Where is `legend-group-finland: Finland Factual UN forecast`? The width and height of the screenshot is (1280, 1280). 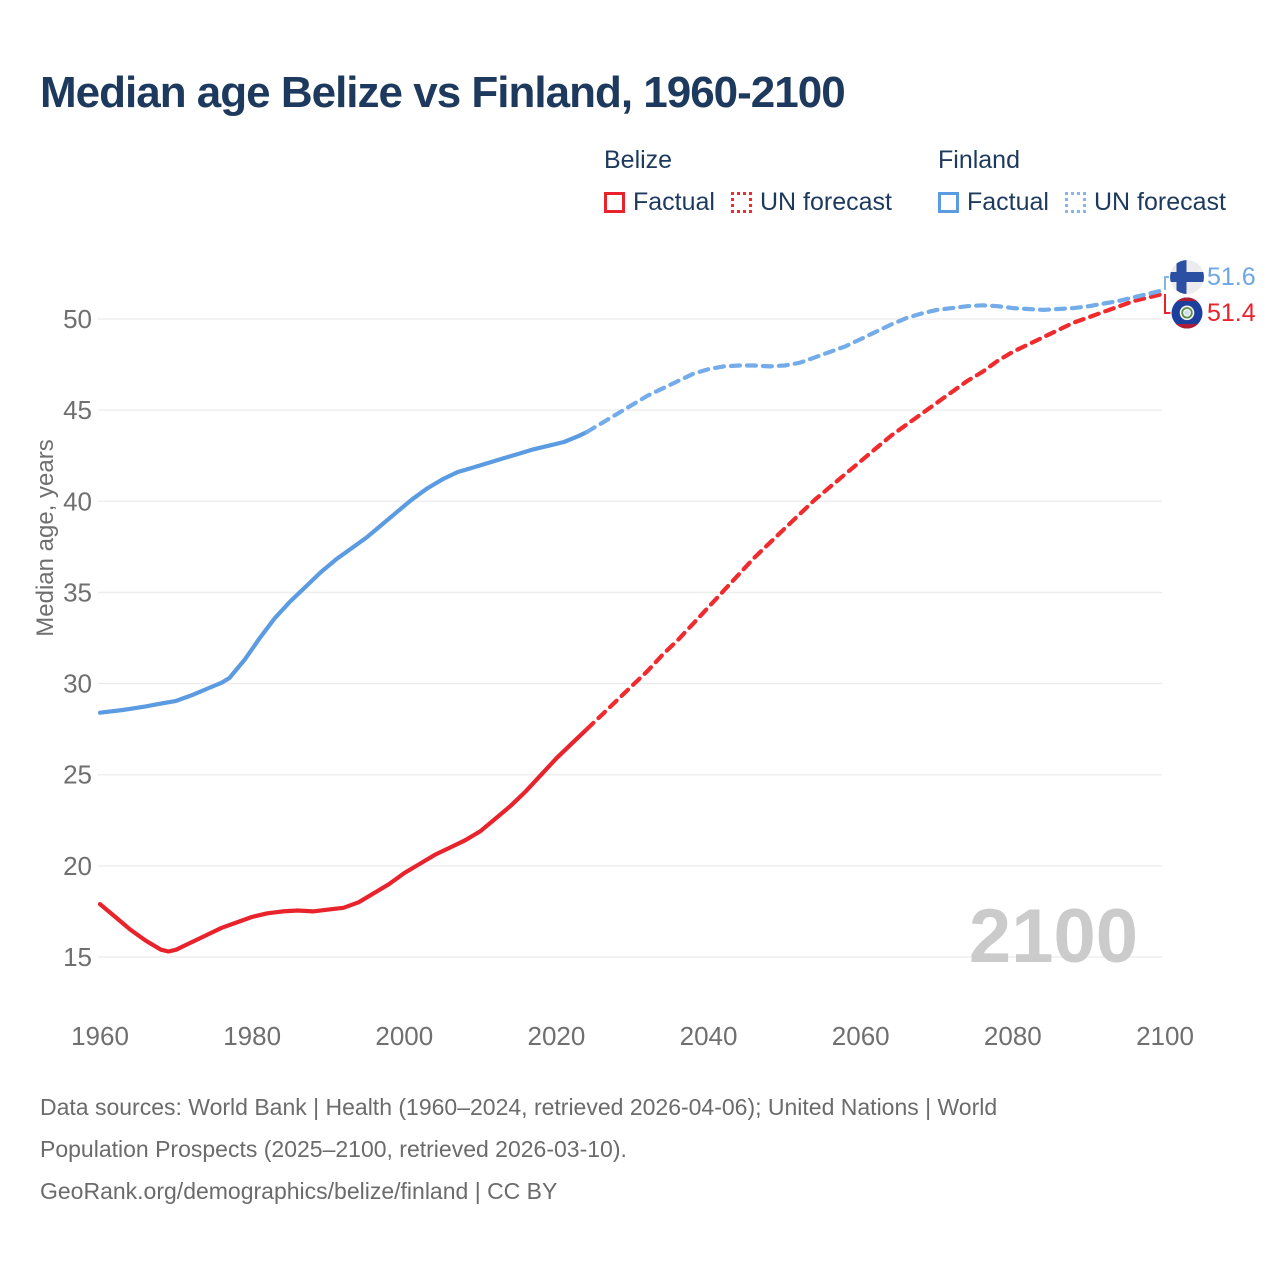
legend-group-finland: Finland Factual UN forecast is located at coordinates (1082, 181).